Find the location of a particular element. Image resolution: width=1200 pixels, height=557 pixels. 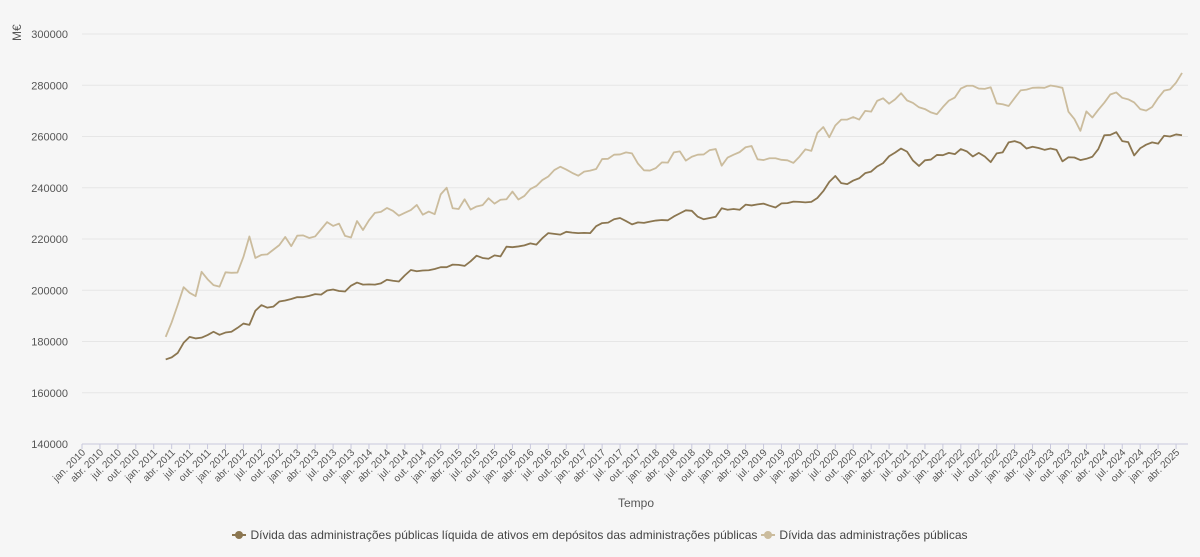

y-tick-label: 300000 is located at coordinates (49, 35).